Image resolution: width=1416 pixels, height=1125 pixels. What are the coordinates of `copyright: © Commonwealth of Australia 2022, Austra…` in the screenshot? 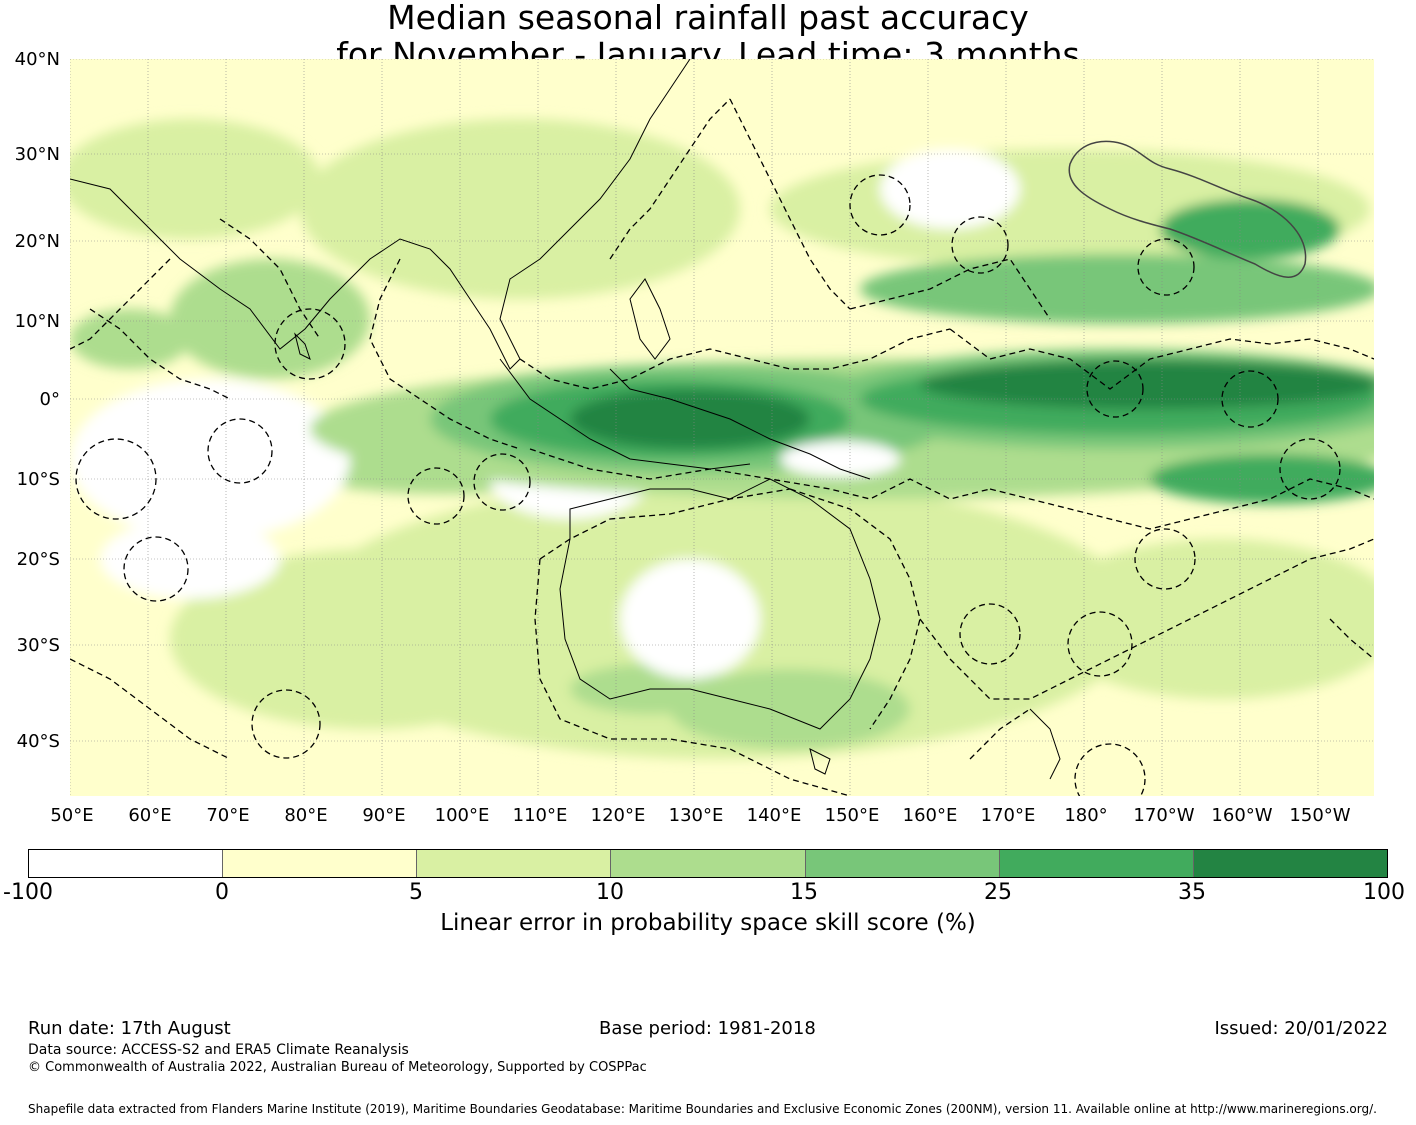 It's located at (337, 1067).